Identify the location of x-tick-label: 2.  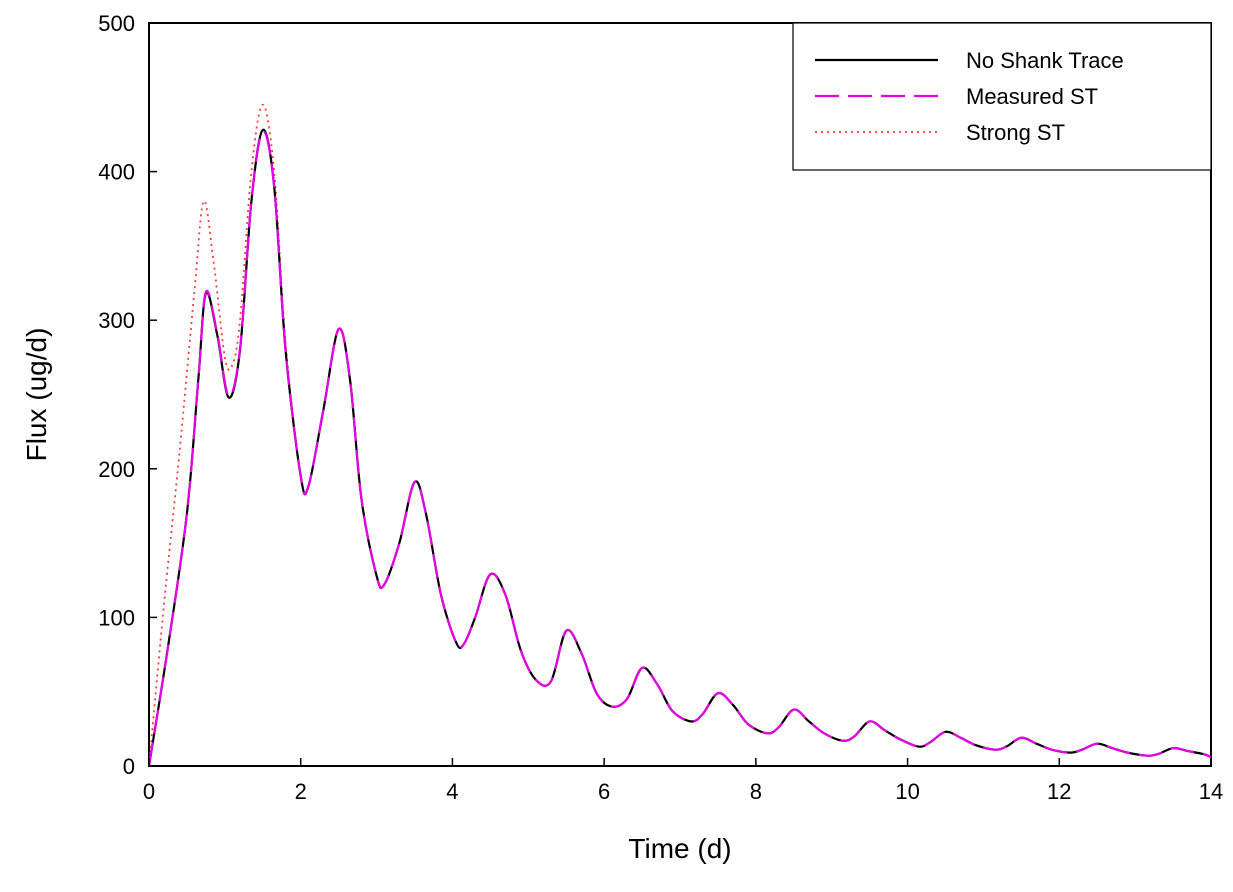
(301, 791).